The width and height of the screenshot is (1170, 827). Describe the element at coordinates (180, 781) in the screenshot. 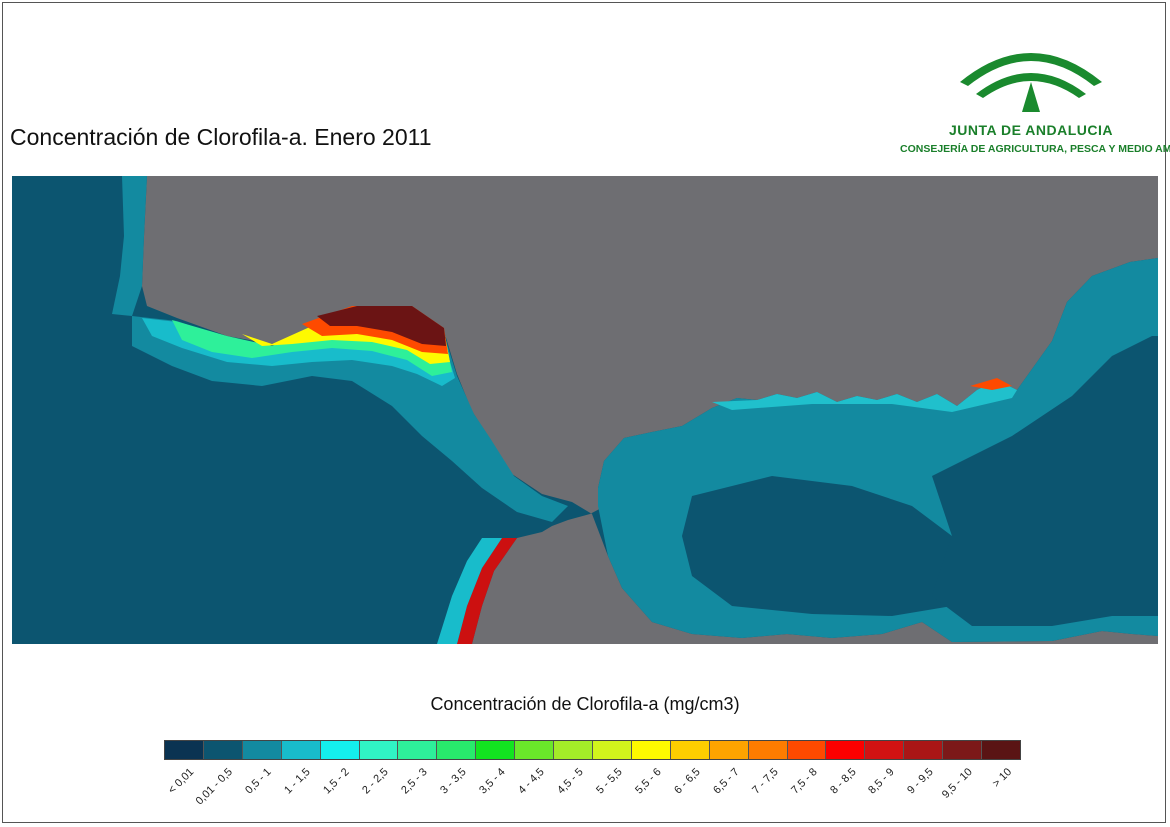

I see `legend-label-text: < 0,01` at that location.